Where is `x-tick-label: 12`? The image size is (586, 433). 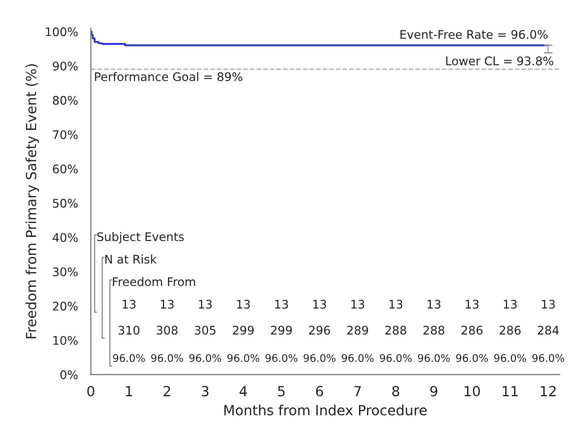 x-tick-label: 12 is located at coordinates (548, 391).